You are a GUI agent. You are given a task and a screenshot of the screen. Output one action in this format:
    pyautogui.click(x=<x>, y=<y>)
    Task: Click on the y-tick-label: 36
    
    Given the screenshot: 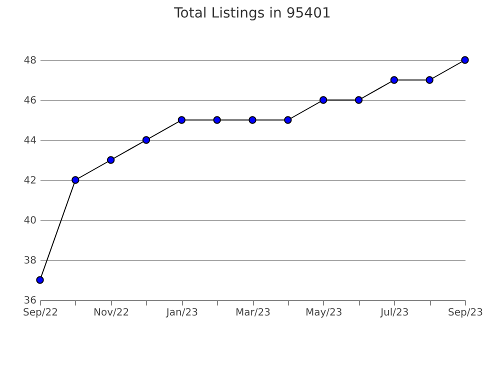 What is the action you would take?
    pyautogui.click(x=30, y=301)
    